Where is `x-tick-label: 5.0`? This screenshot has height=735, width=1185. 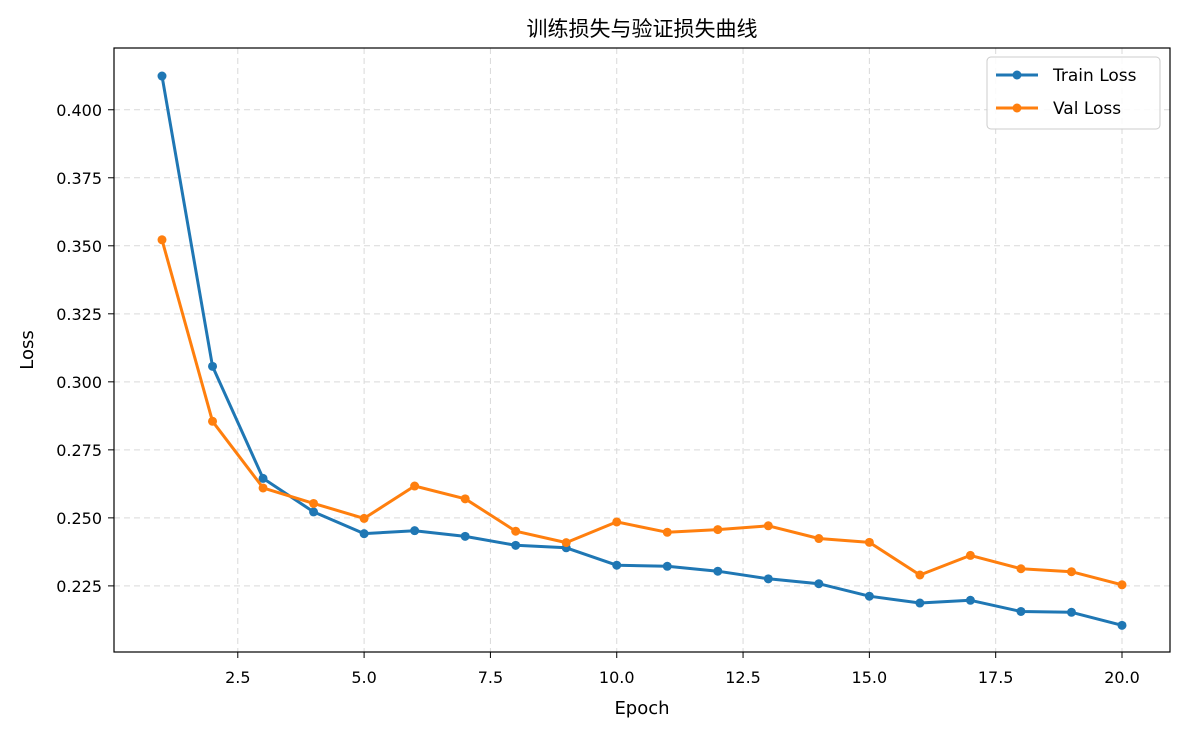
x-tick-label: 5.0 is located at coordinates (363, 677).